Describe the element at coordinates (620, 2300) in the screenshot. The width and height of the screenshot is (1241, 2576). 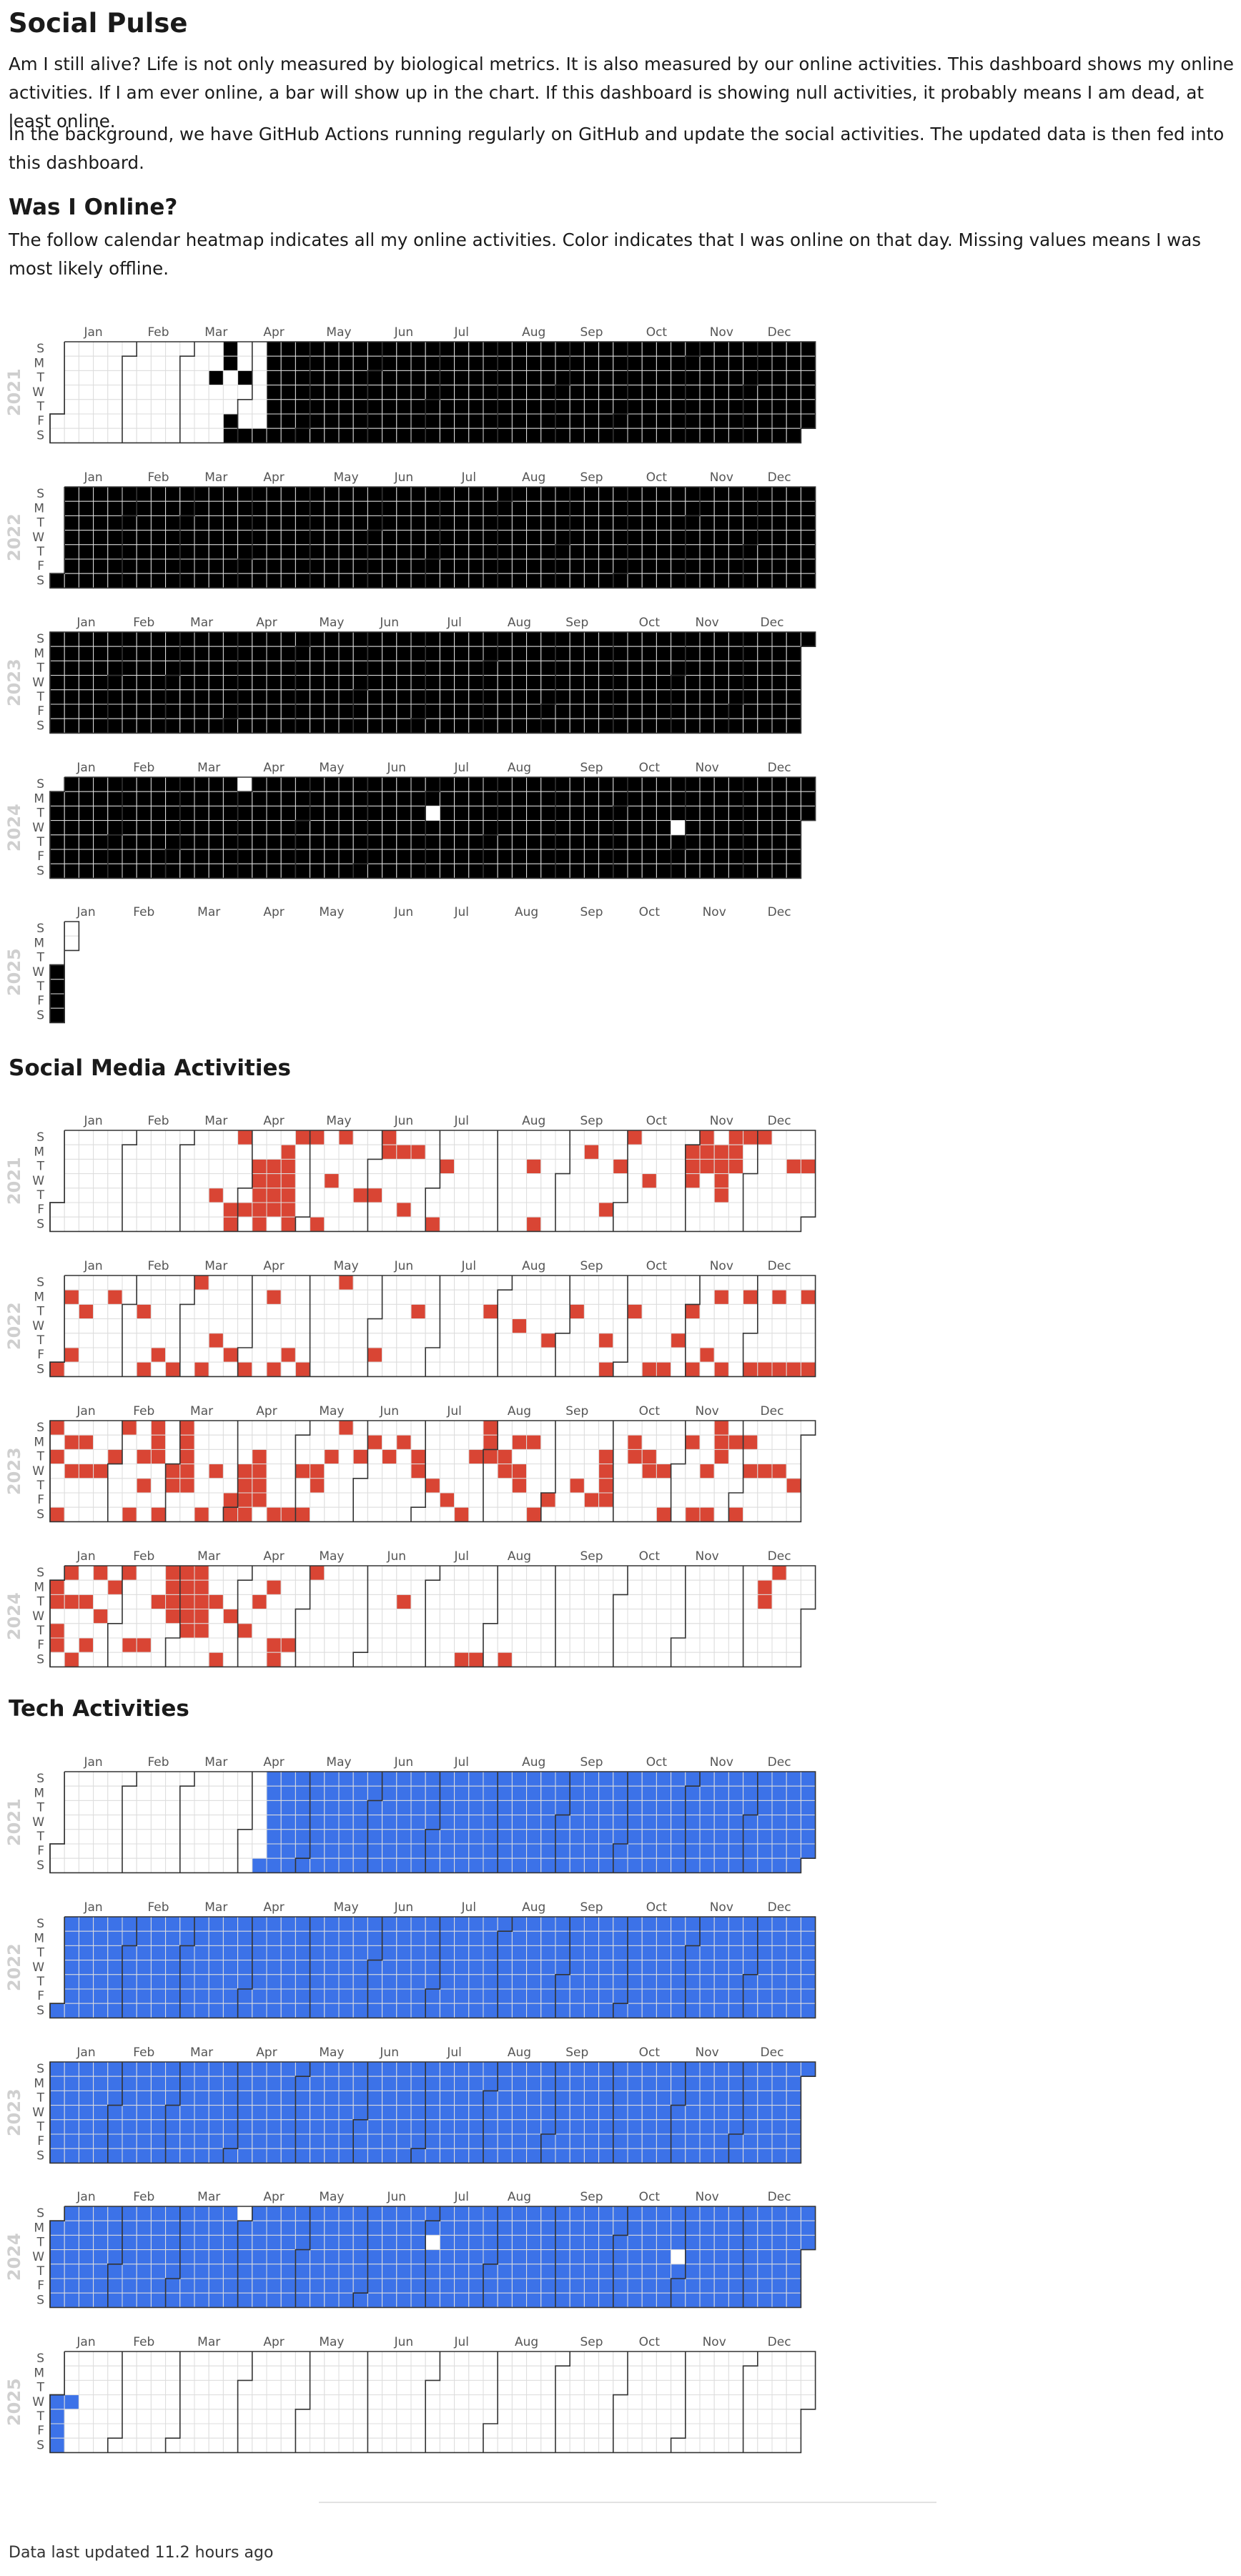
I see `day-cell-2024-10-05-active` at that location.